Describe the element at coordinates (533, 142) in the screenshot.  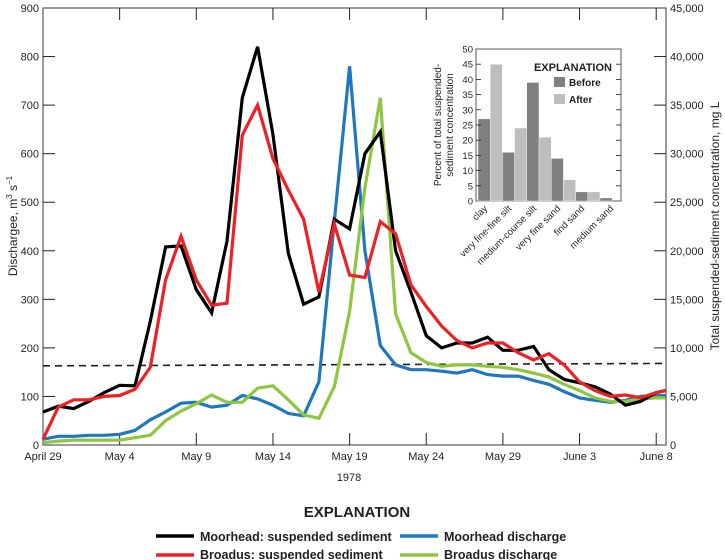
I see `inset-bar-before-medium-course-silt` at that location.